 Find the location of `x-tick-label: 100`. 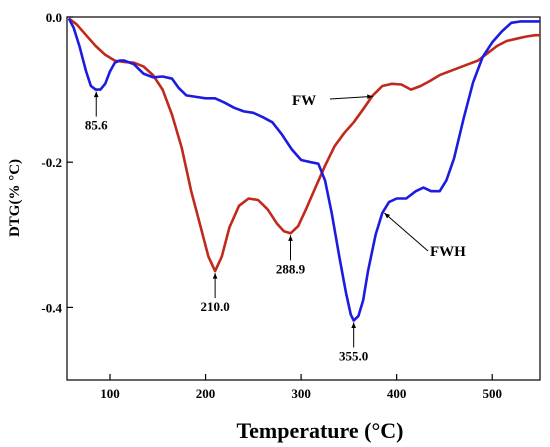

x-tick-label: 100 is located at coordinates (110, 393).